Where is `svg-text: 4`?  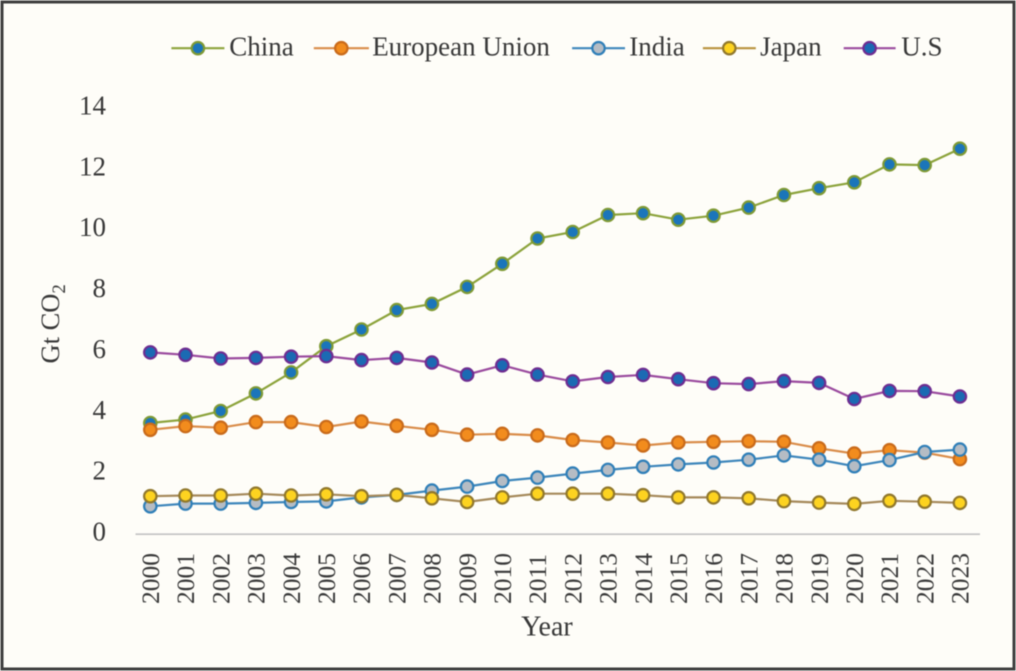
svg-text: 4 is located at coordinates (100, 410).